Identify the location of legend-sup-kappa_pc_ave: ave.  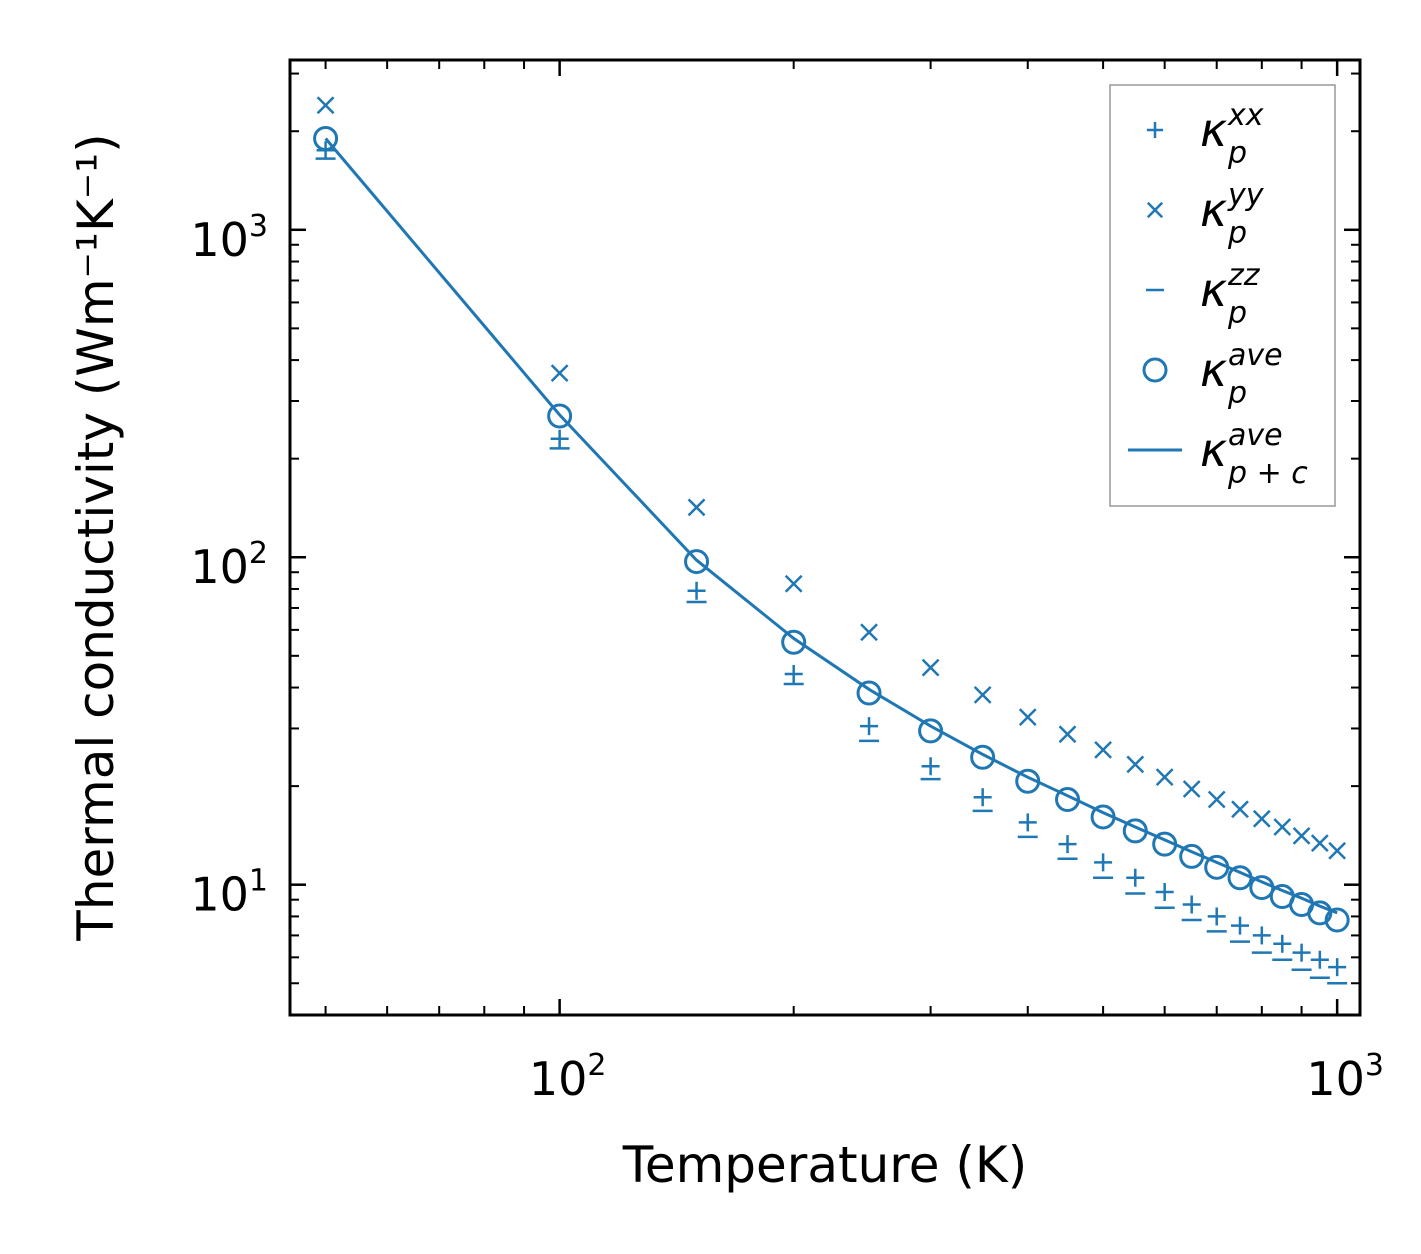
(1255, 435).